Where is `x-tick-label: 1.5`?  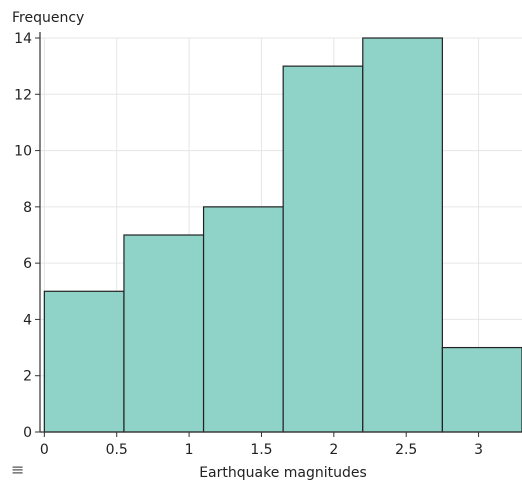 x-tick-label: 1.5 is located at coordinates (261, 450).